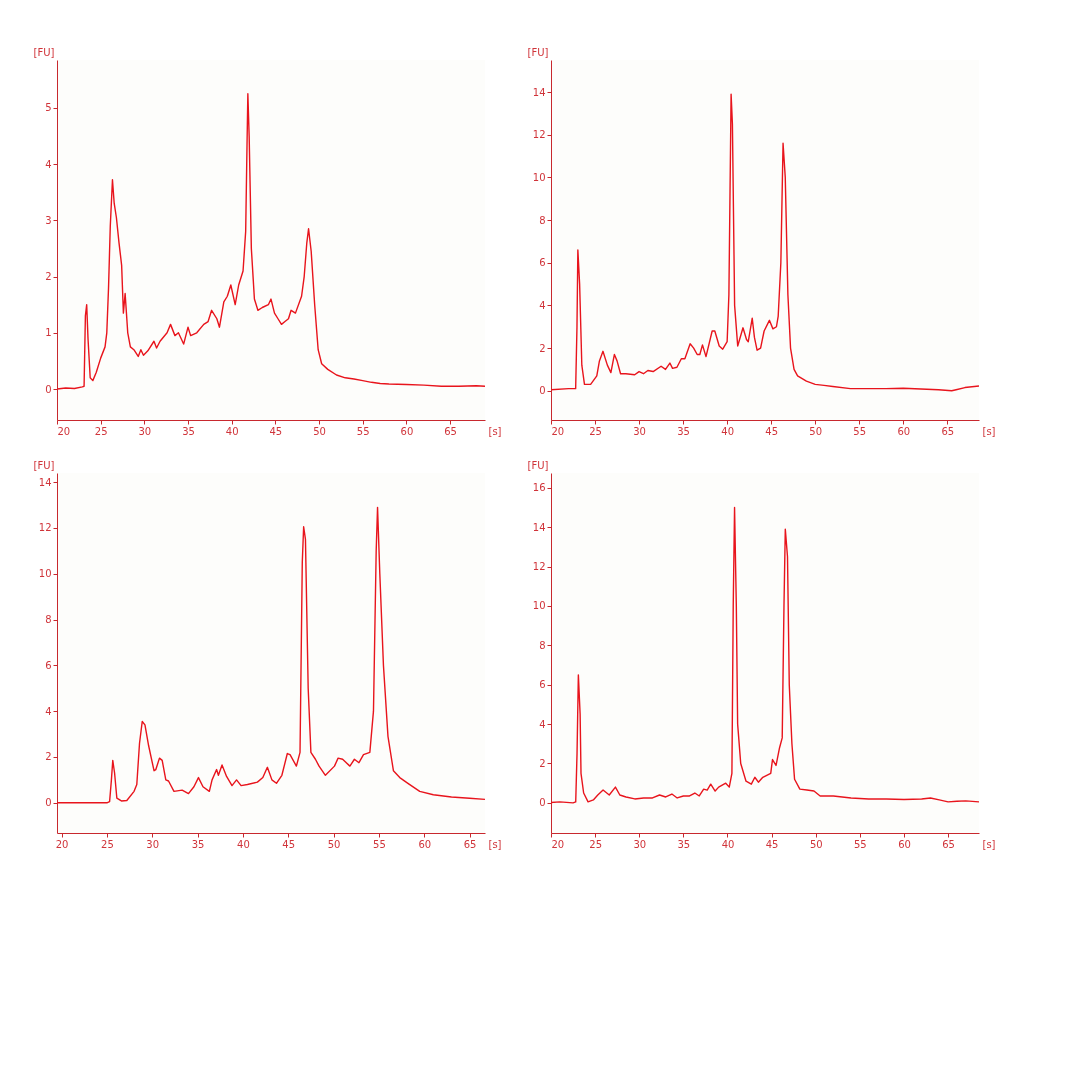  What do you see at coordinates (48, 108) in the screenshot?
I see `y-tick-label: 5` at bounding box center [48, 108].